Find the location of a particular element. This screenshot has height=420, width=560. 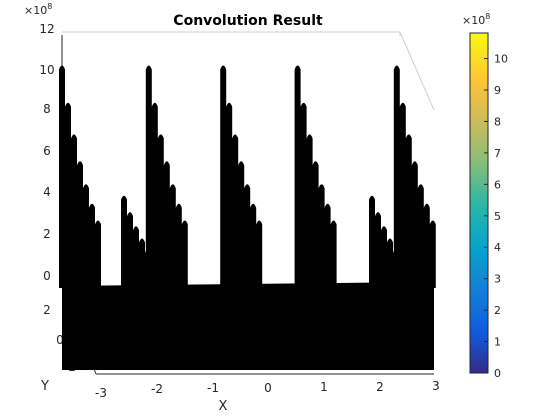

surface-base is located at coordinates (248, 326).